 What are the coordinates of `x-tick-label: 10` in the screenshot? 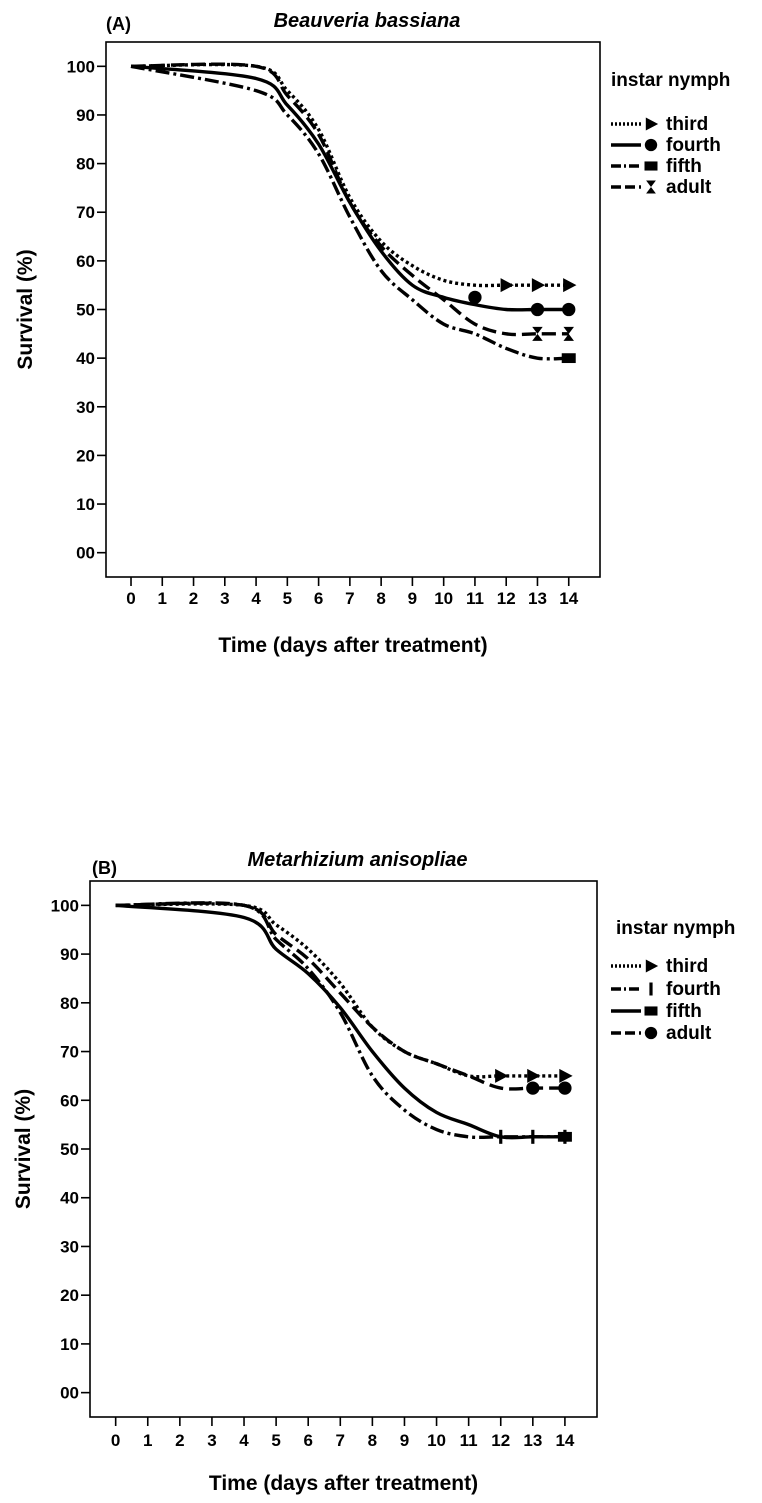 It's located at (443, 598).